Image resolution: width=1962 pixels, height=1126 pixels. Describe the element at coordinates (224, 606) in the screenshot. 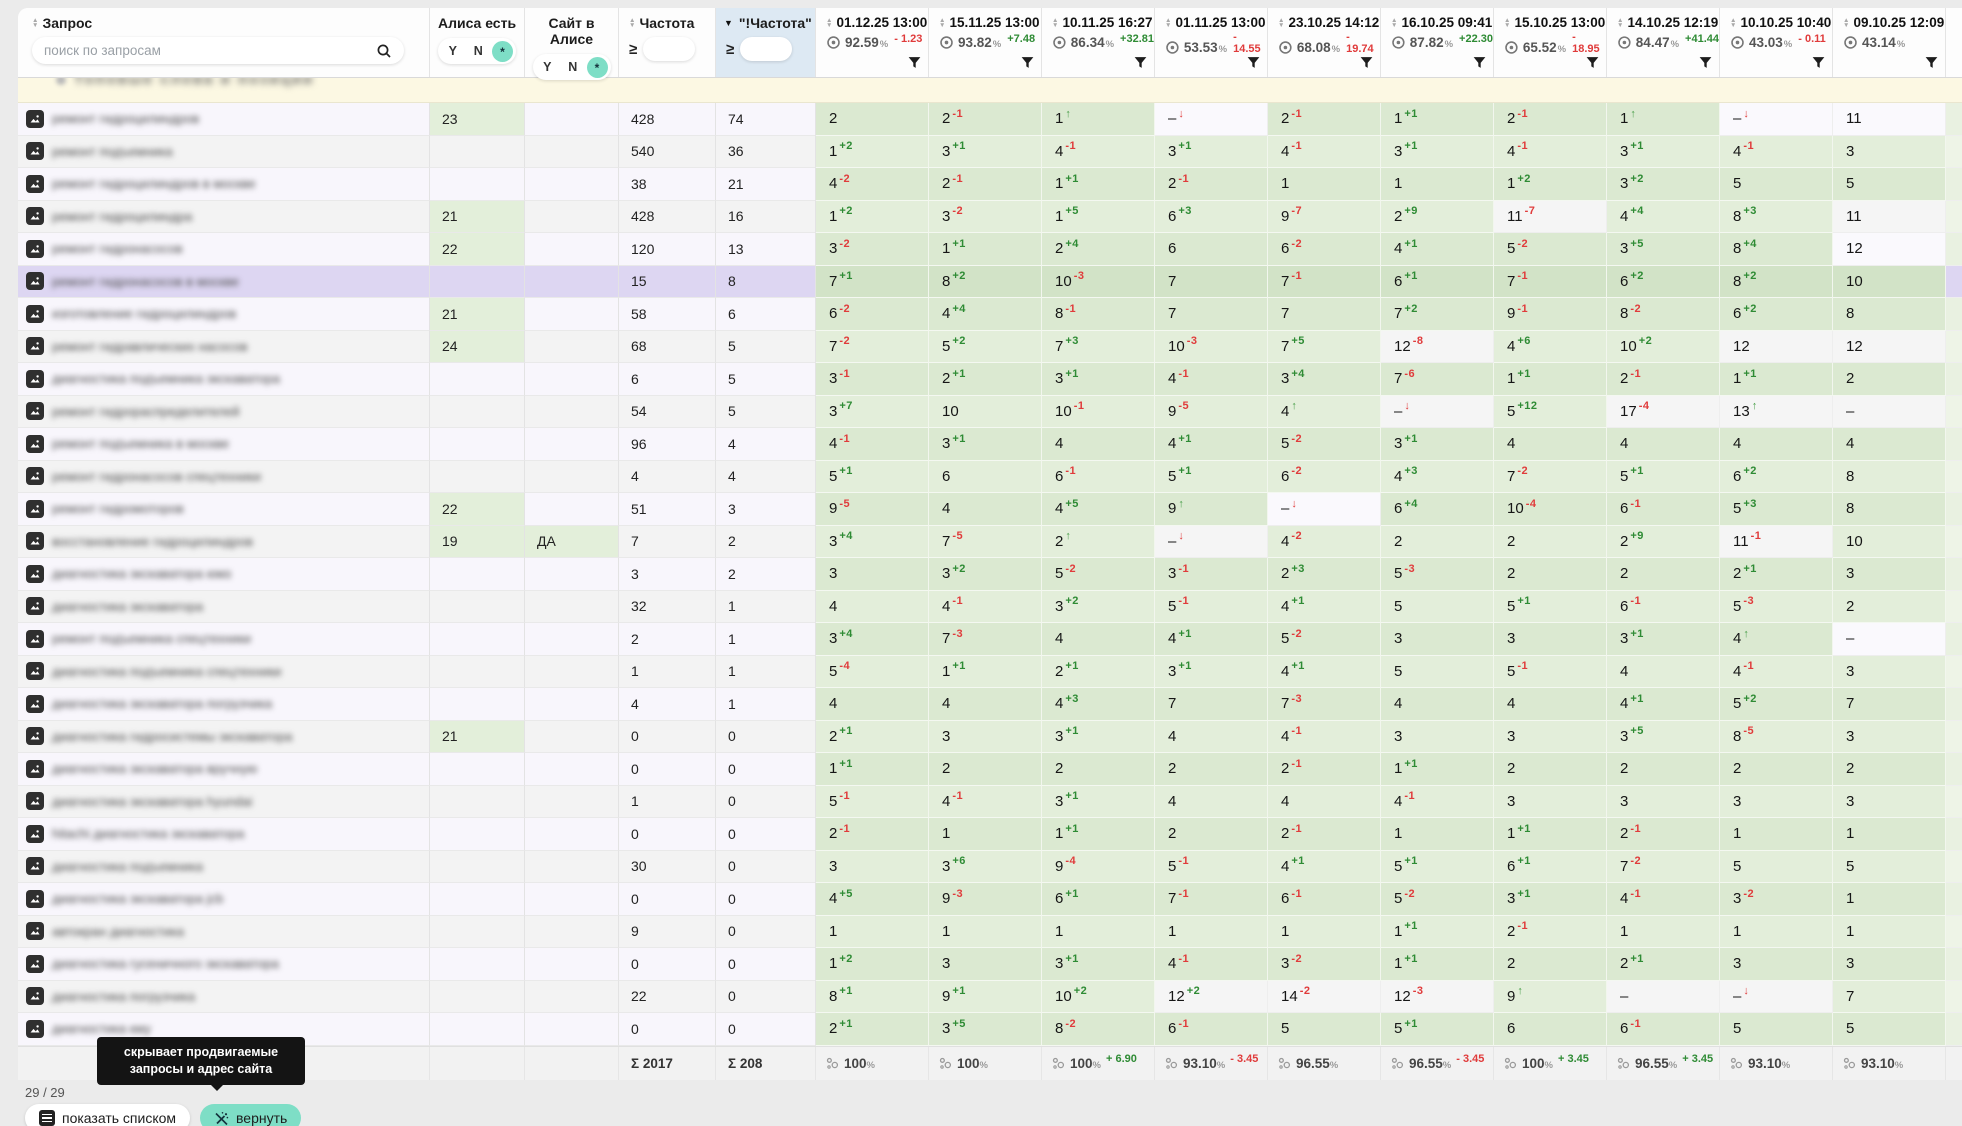

I see `query-cell: диагностика экскаватора` at that location.